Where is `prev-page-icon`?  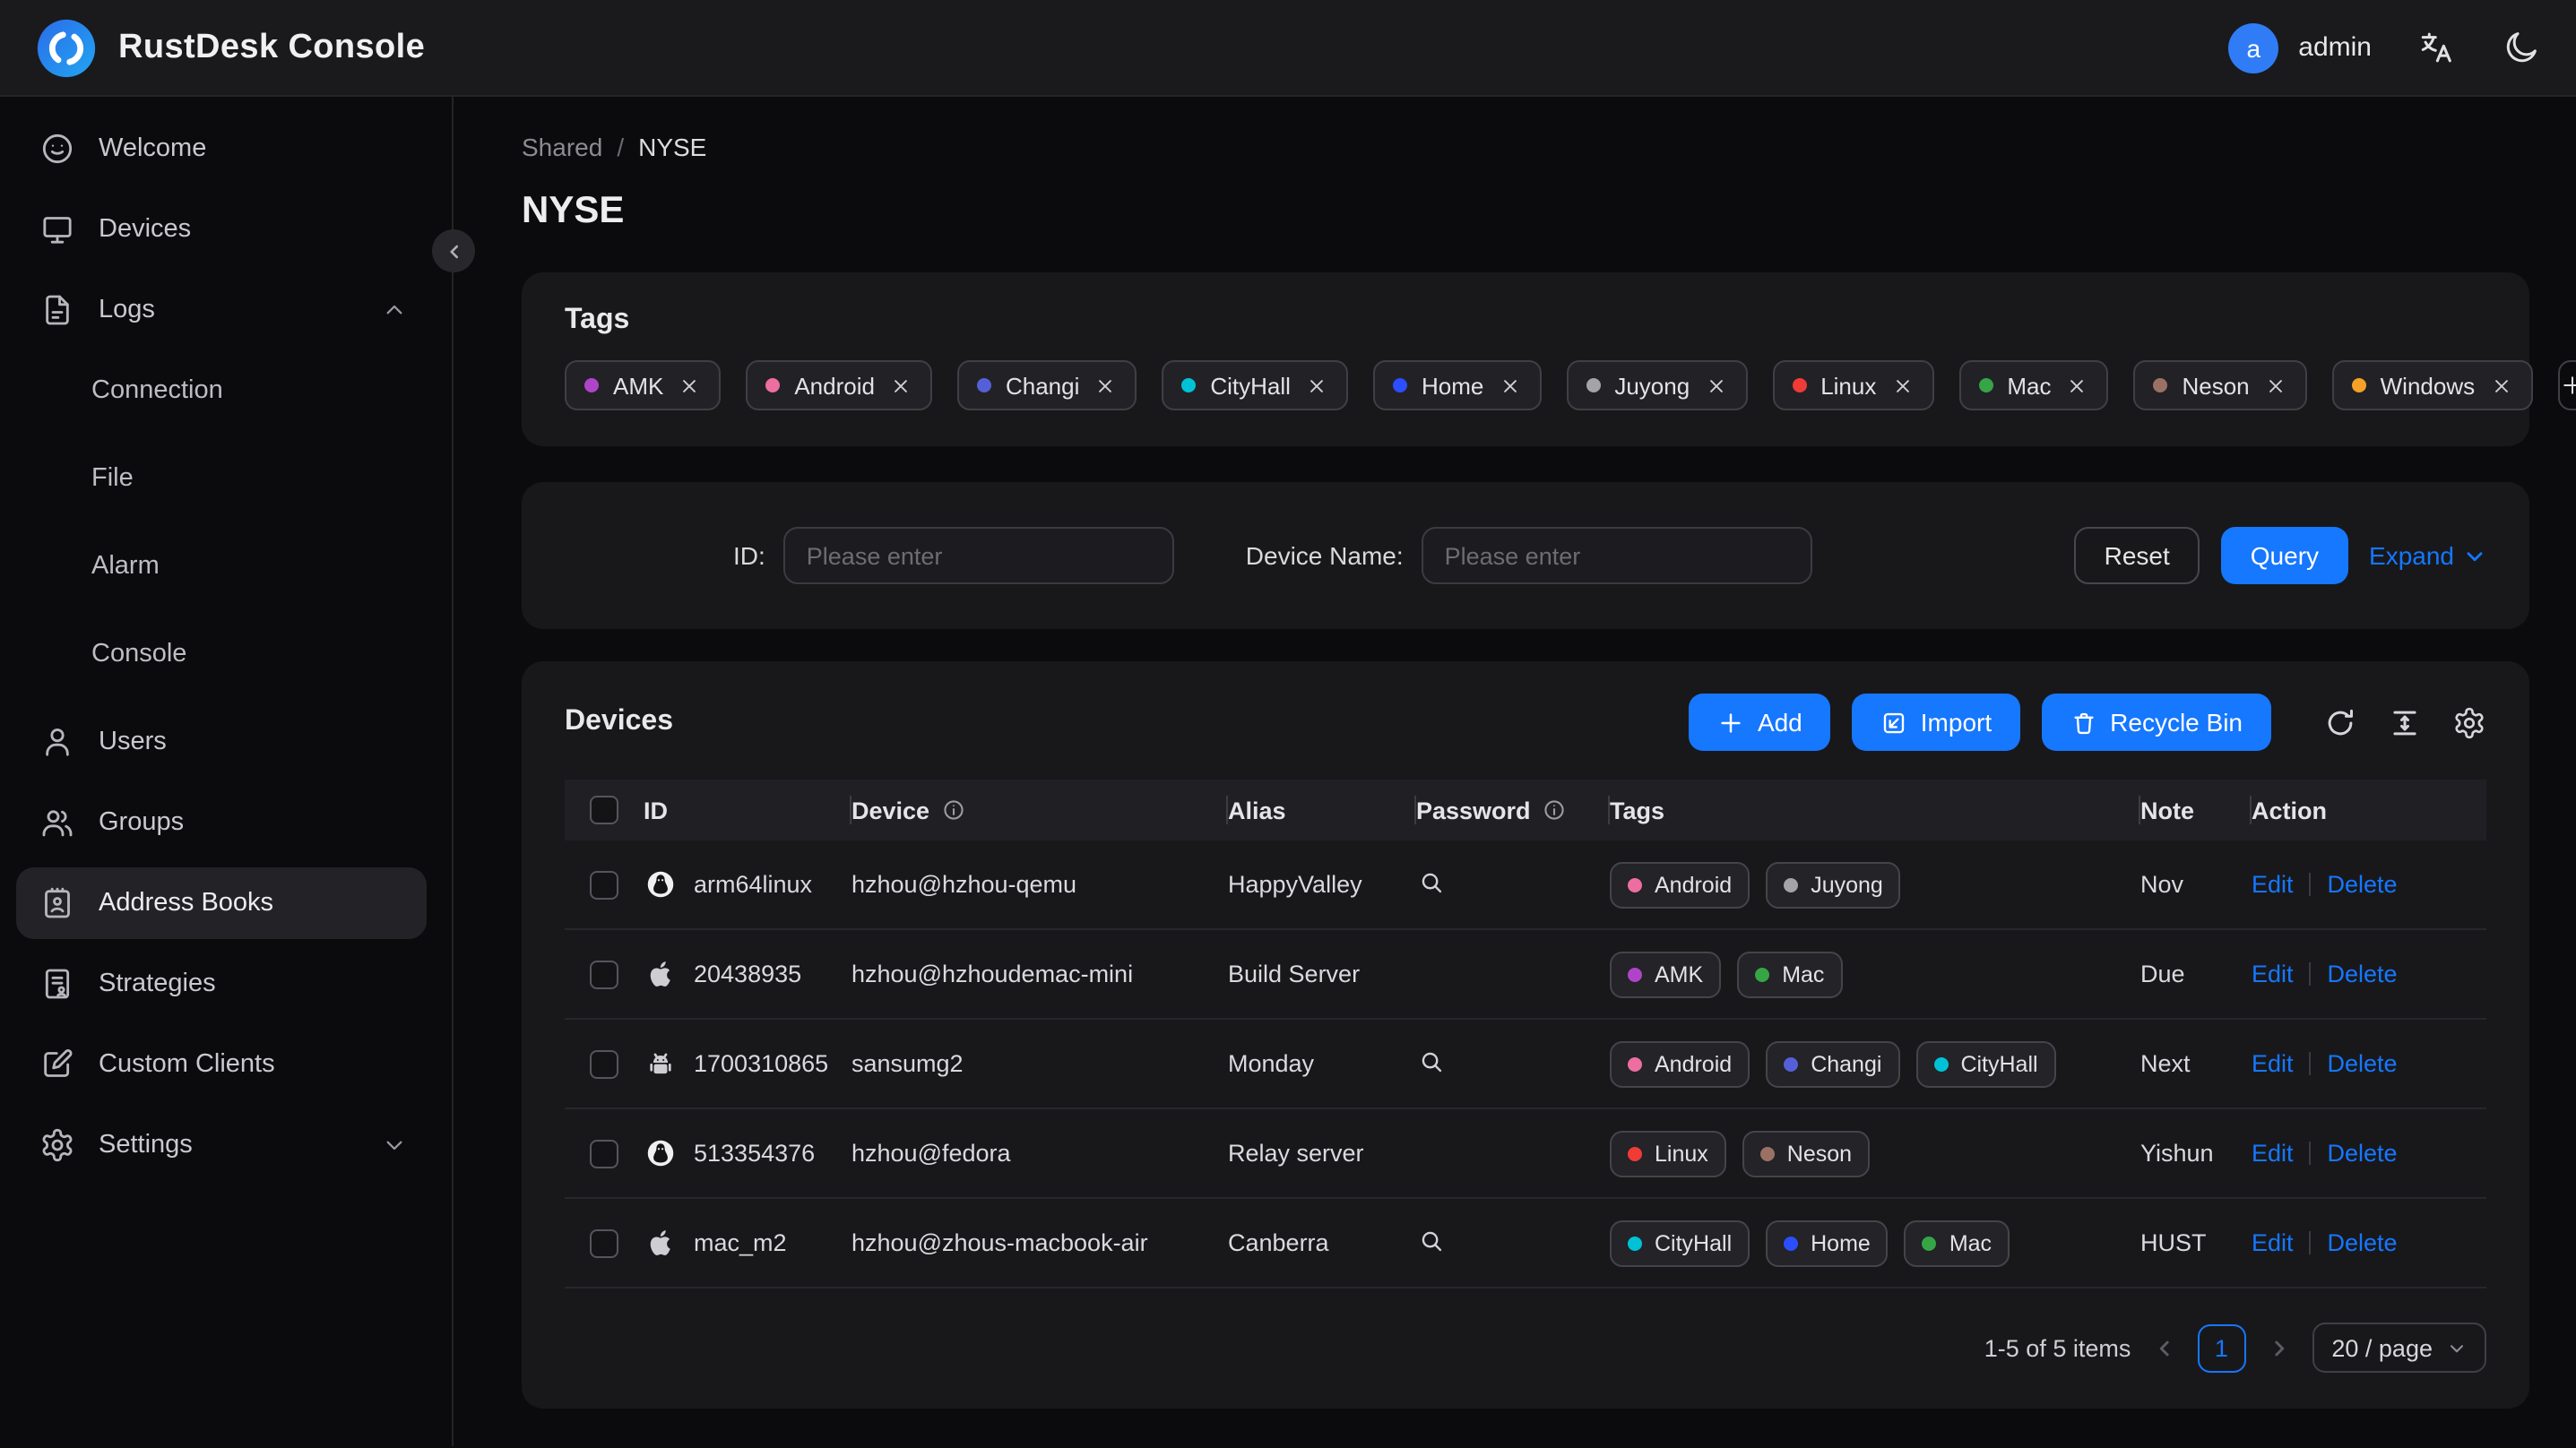 prev-page-icon is located at coordinates (2163, 1347).